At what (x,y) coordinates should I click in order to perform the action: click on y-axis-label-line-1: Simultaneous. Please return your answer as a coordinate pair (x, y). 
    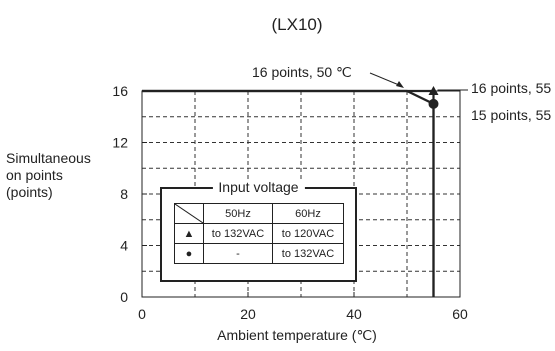
    Looking at the image, I should click on (48, 158).